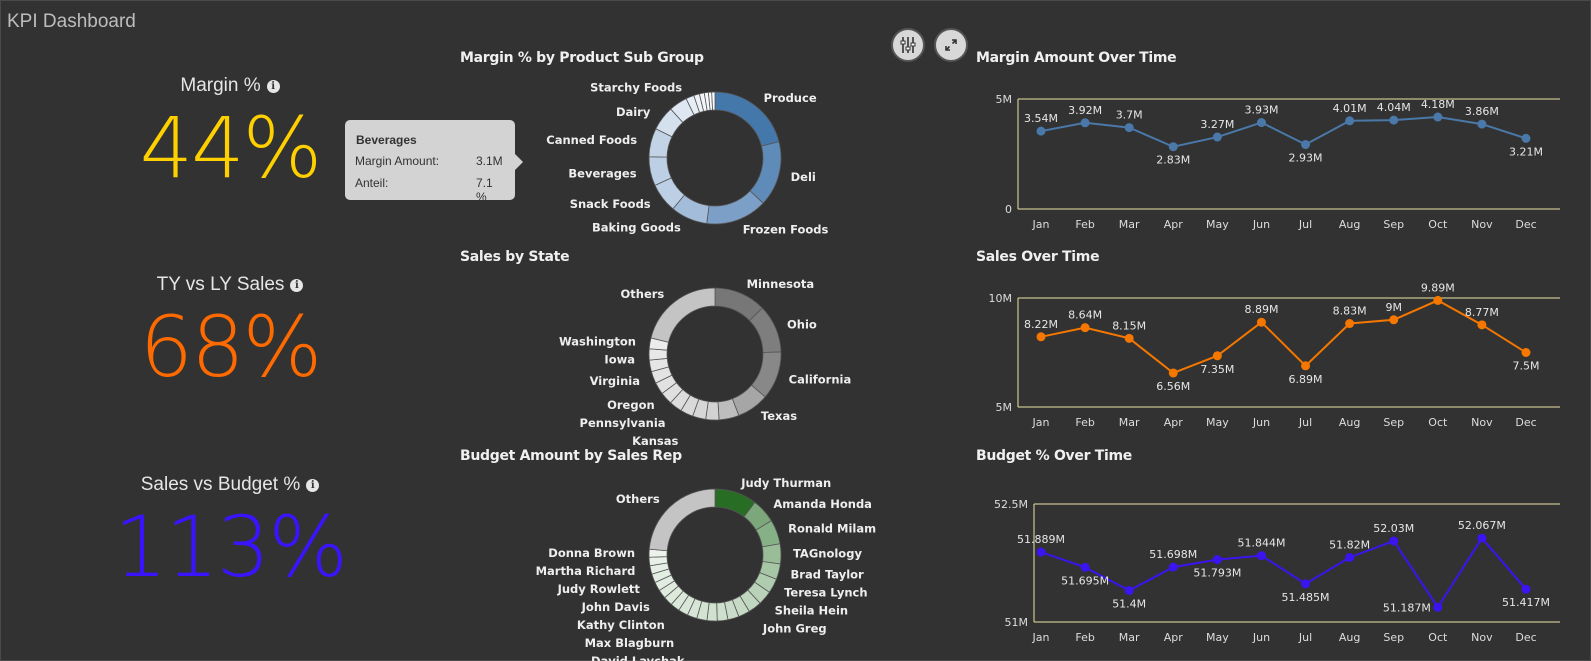  Describe the element at coordinates (1261, 110) in the screenshot. I see `data-label: 3.93M` at that location.